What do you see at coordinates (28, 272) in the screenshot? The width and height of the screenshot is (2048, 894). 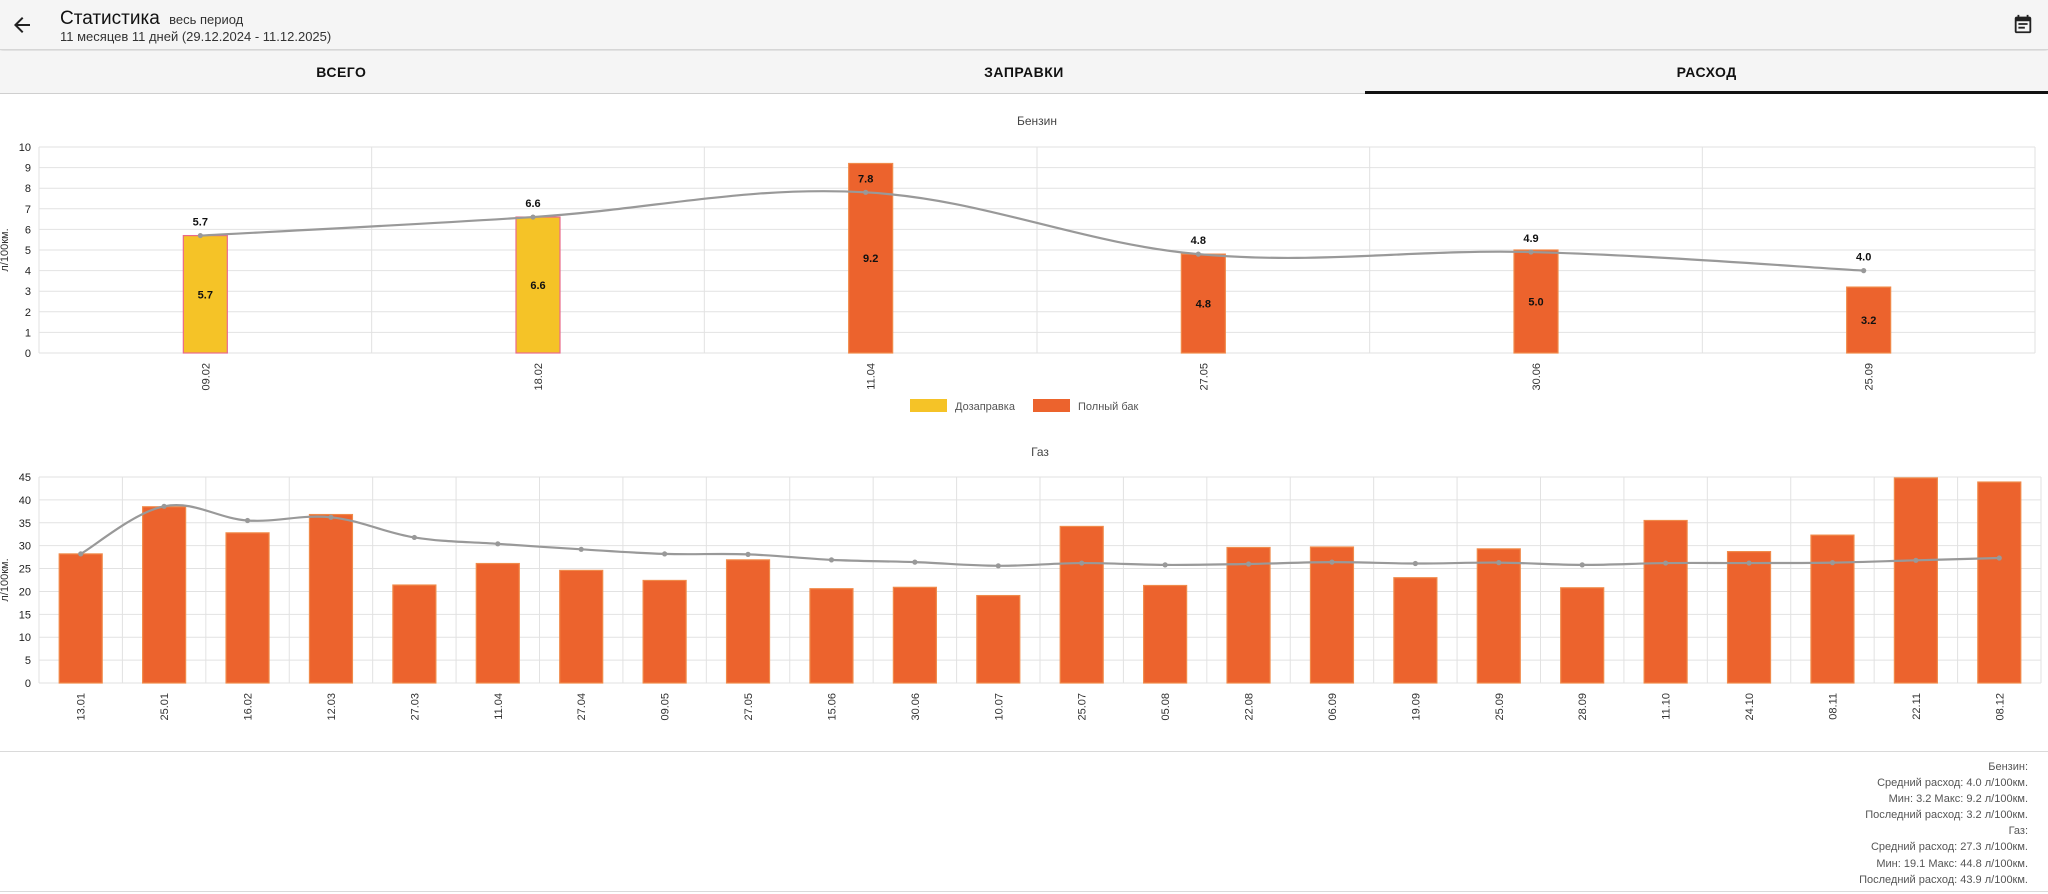 I see `y-tick-label: 4` at bounding box center [28, 272].